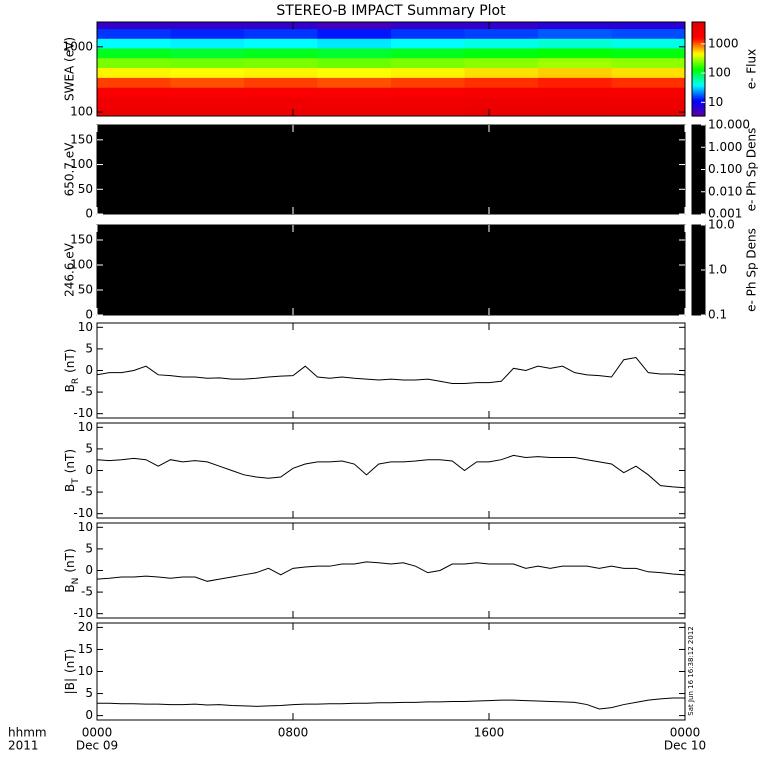  Describe the element at coordinates (685, 733) in the screenshot. I see `x-tick-label: 0000` at that location.